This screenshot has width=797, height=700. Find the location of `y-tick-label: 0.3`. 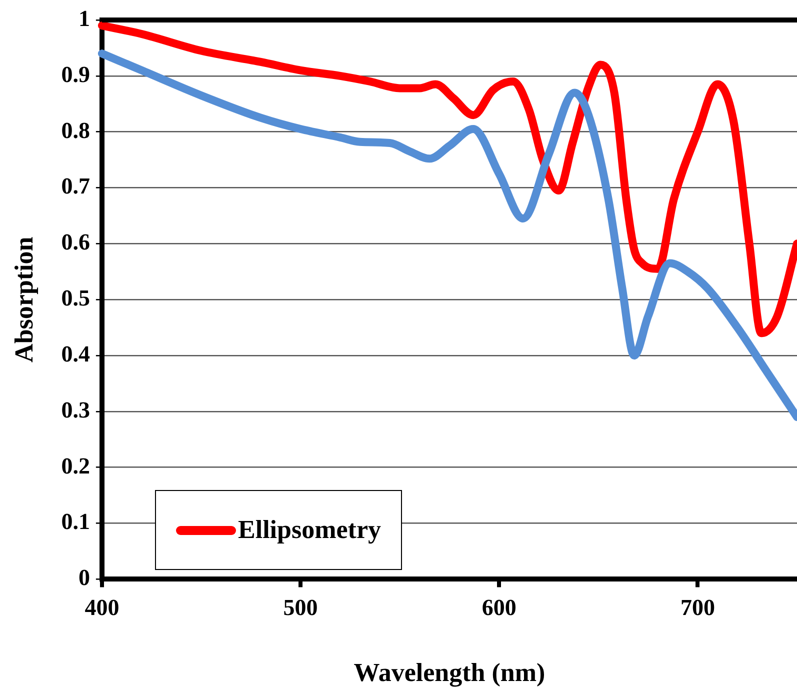

y-tick-label: 0.3 is located at coordinates (75, 409).